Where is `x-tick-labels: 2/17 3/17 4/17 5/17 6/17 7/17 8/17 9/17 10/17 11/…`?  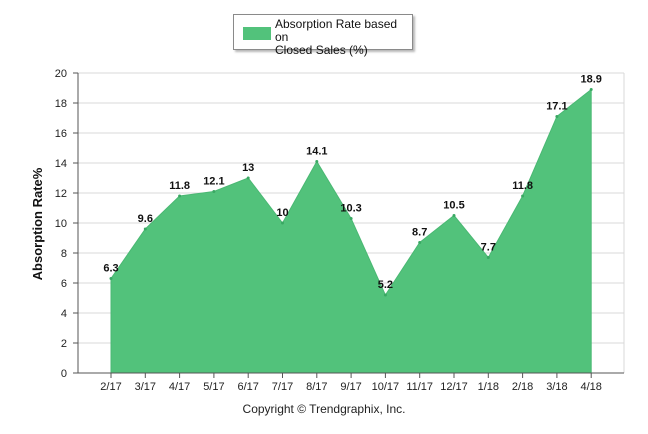 x-tick-labels: 2/17 3/17 4/17 5/17 6/17 7/17 8/17 9/17 10/17 11/… is located at coordinates (351, 387).